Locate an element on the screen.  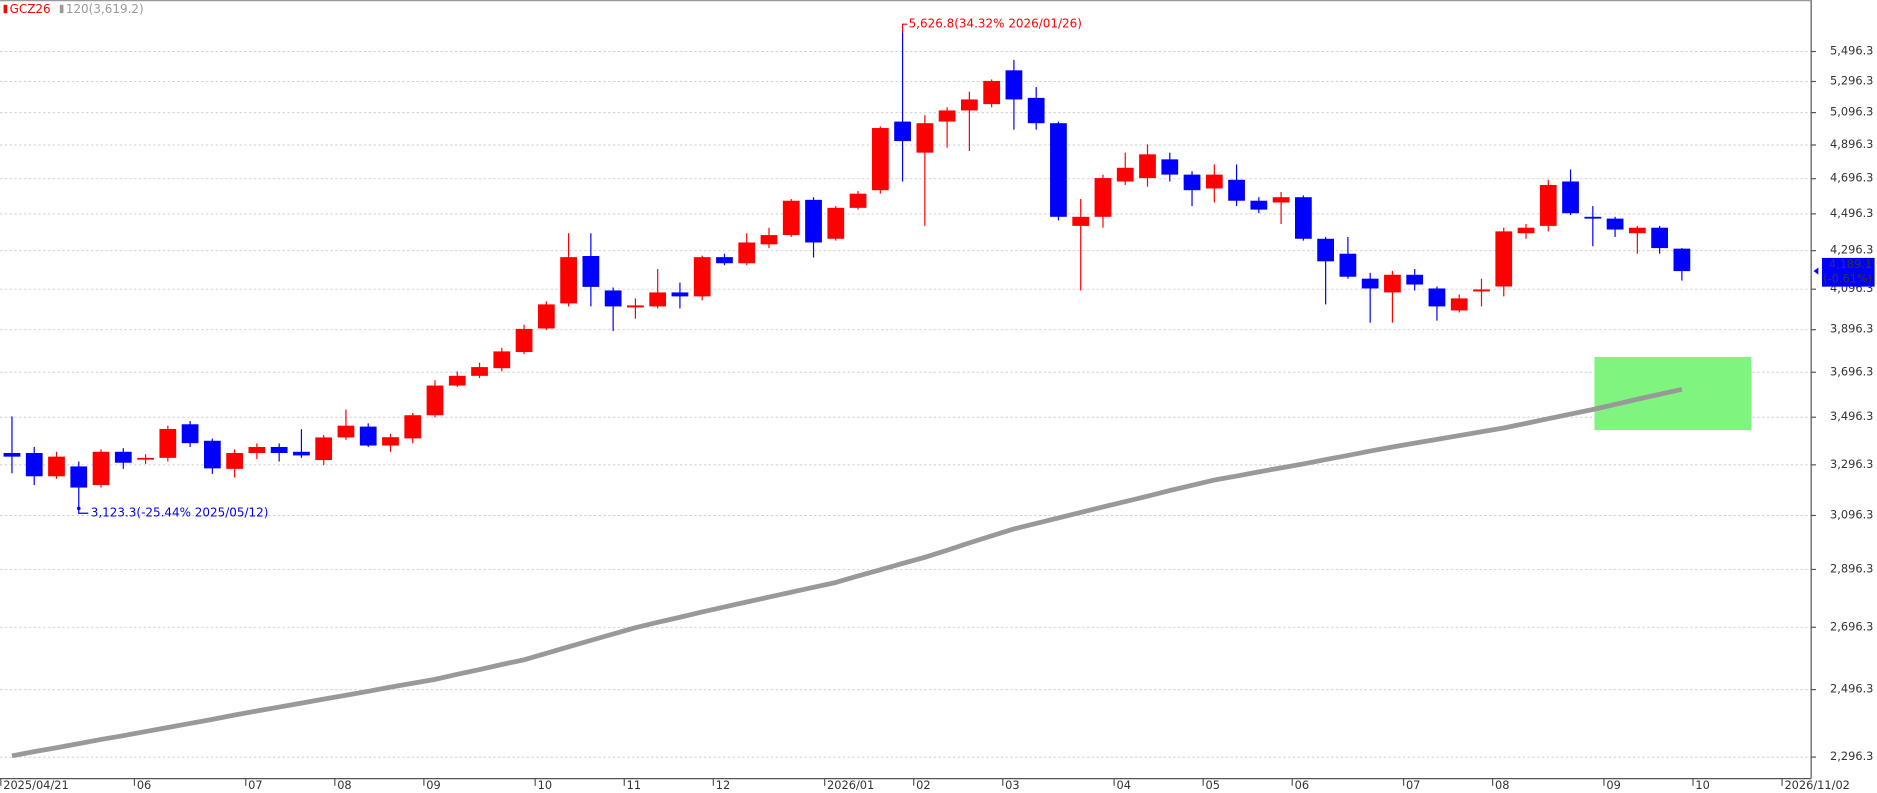
y-tick-label: 3,896.3 is located at coordinates (1851, 329).